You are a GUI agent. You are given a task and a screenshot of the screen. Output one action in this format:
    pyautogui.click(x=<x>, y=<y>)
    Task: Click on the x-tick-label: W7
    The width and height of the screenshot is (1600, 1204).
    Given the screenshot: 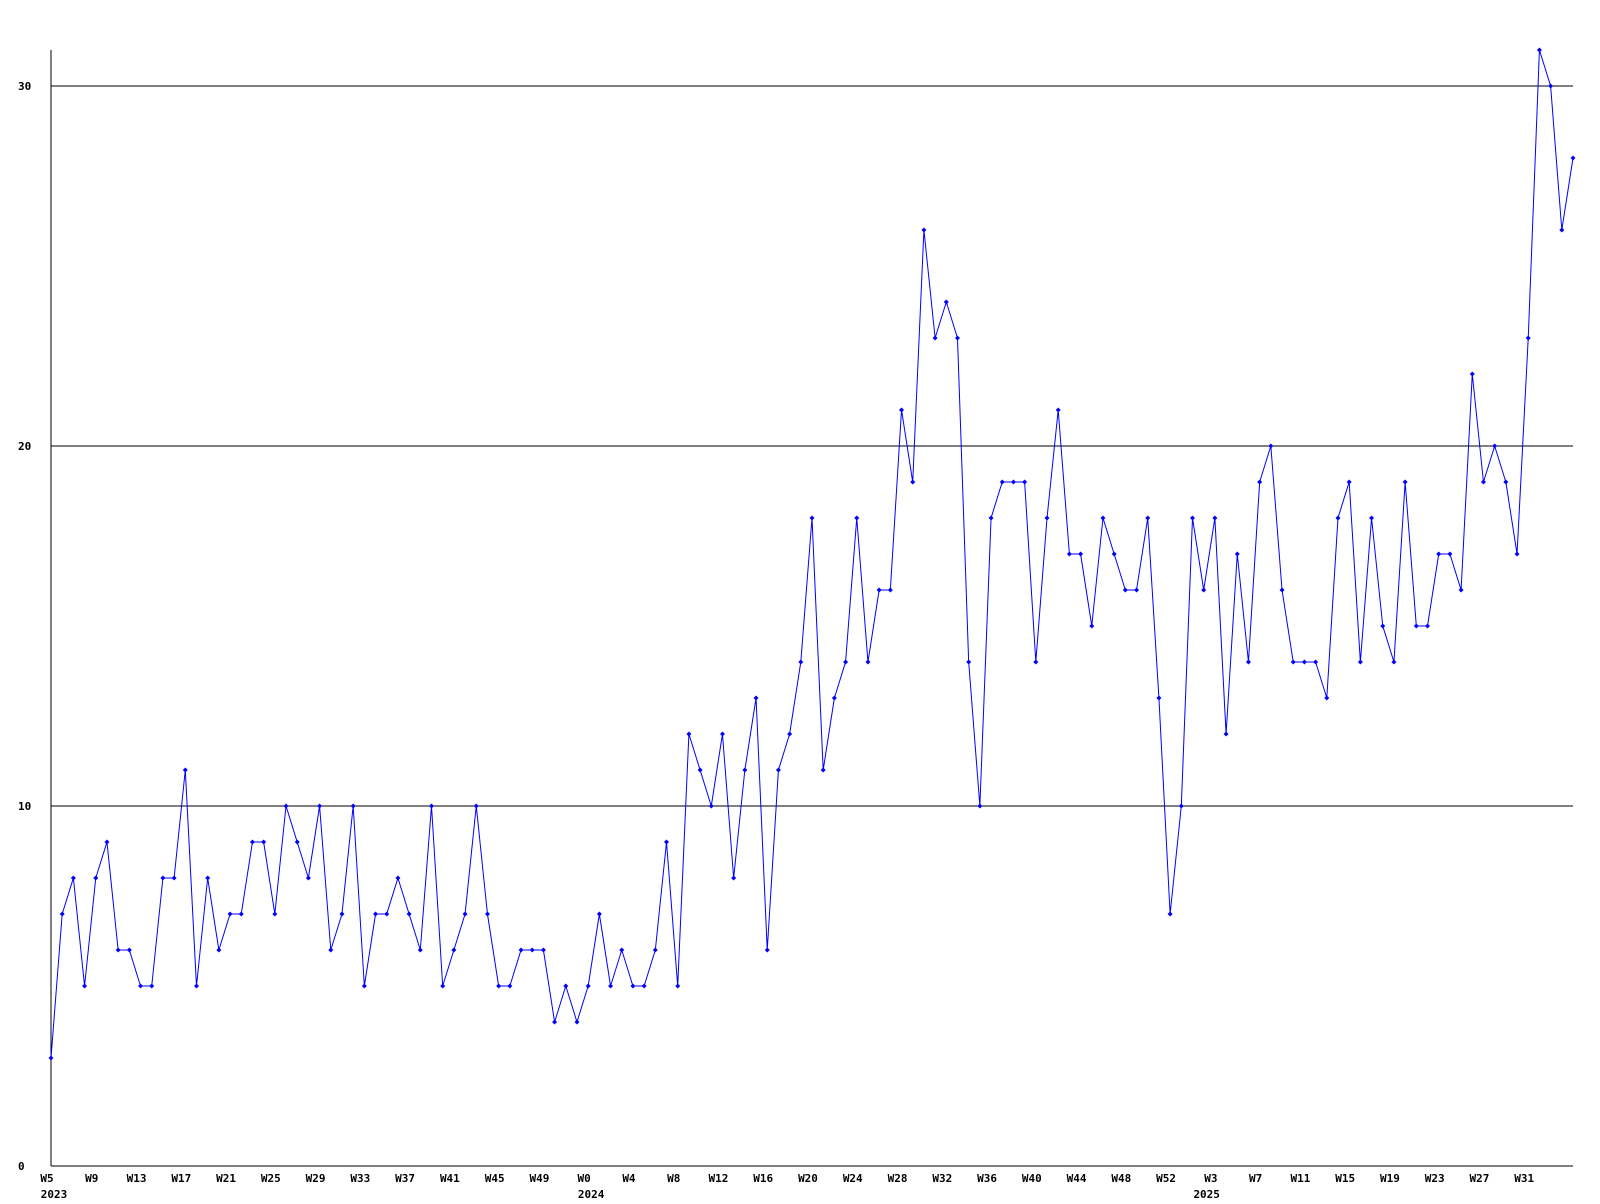 What is the action you would take?
    pyautogui.click(x=1255, y=1178)
    